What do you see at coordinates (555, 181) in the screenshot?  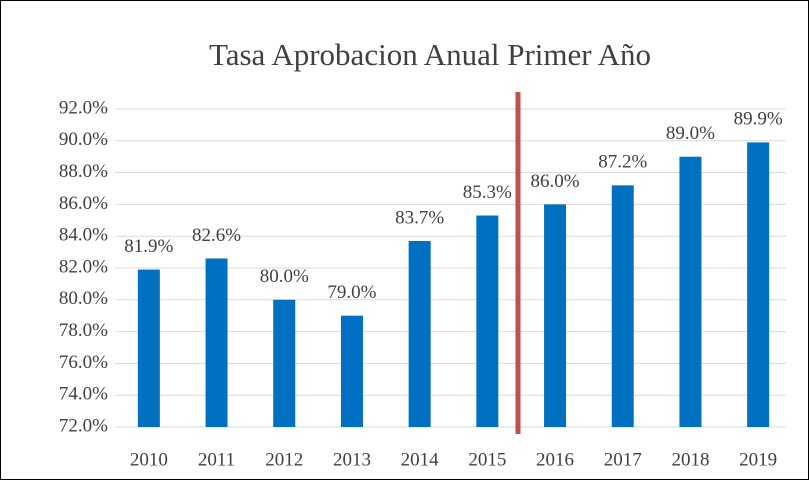 I see `value-label: 86.0%` at bounding box center [555, 181].